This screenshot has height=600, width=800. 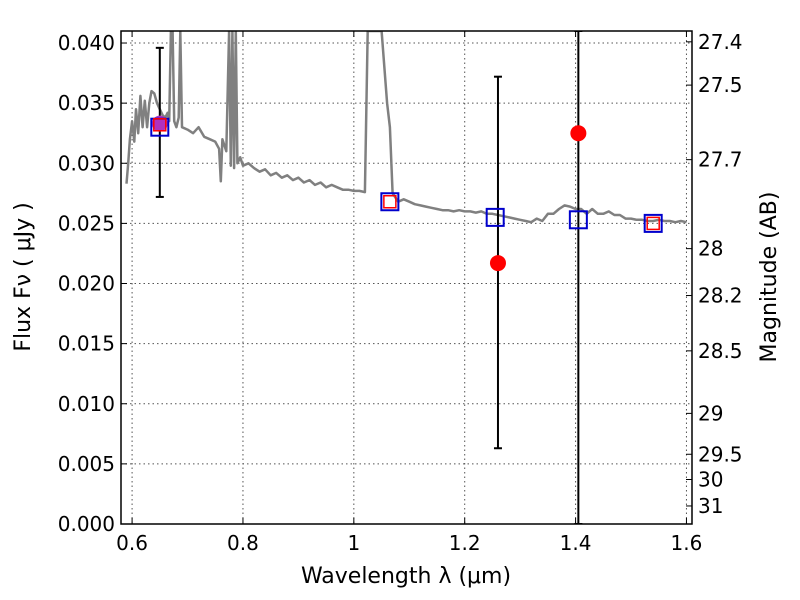 What do you see at coordinates (710, 506) in the screenshot?
I see `y2-tick-label: 31` at bounding box center [710, 506].